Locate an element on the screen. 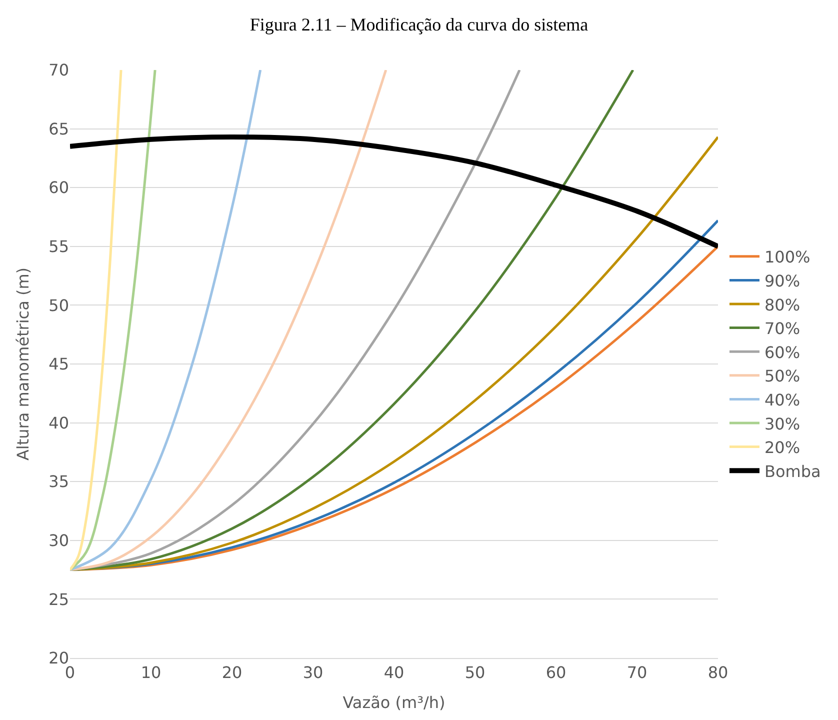  chart-title: Figura 2.11 – Modificação da curva do sistema is located at coordinates (419, 24).